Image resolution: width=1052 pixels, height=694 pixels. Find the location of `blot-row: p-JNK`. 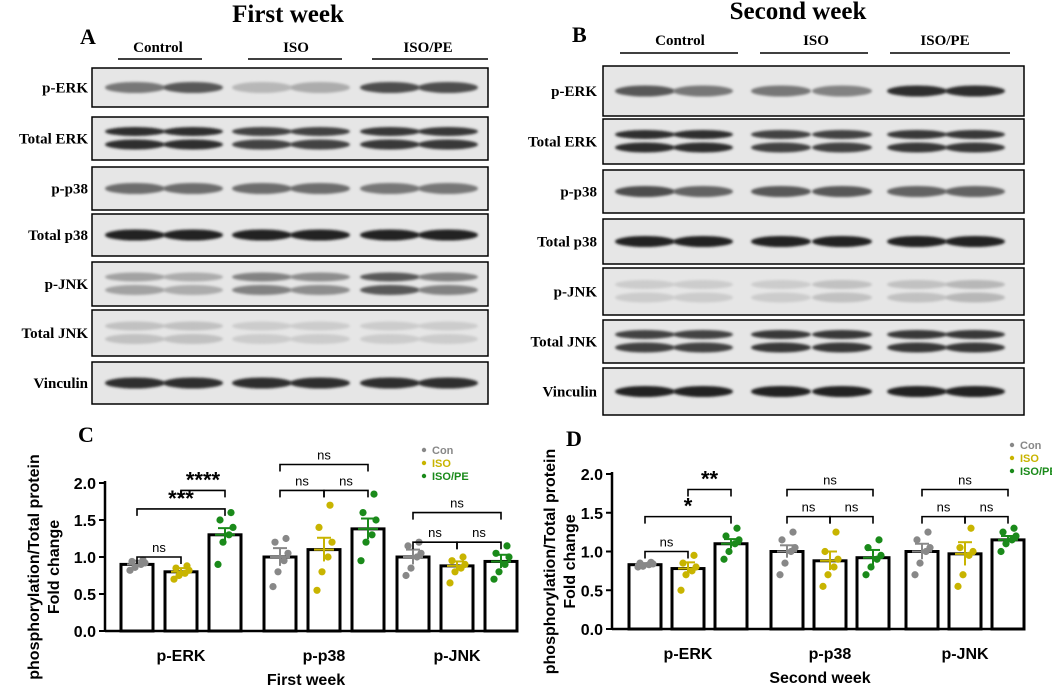

blot-row: p-JNK is located at coordinates (267, 284).